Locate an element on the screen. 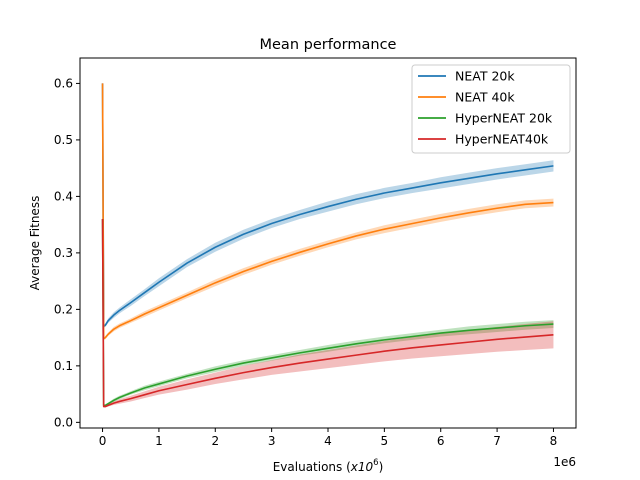 The height and width of the screenshot is (480, 640). y-tick-label: 0.3 is located at coordinates (63, 253).